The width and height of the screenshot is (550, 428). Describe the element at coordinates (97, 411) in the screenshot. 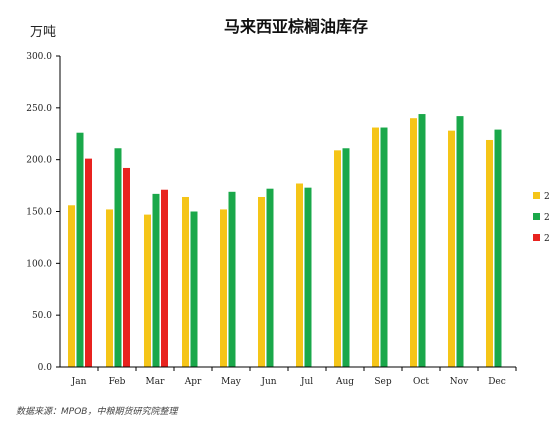

I see `source-note: 数据来源：MPOB，中粮期货研究院整理` at that location.